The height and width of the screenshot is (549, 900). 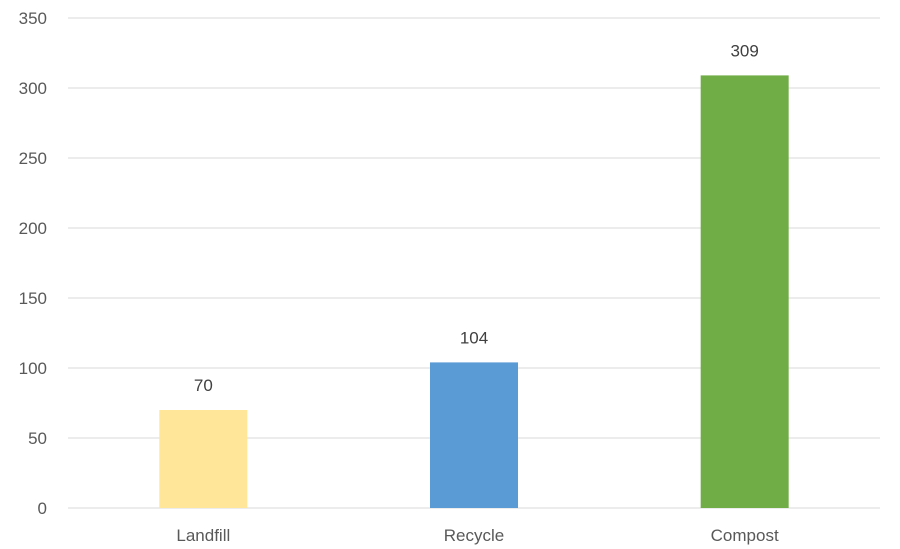 I want to click on bar-landfill, so click(x=203, y=459).